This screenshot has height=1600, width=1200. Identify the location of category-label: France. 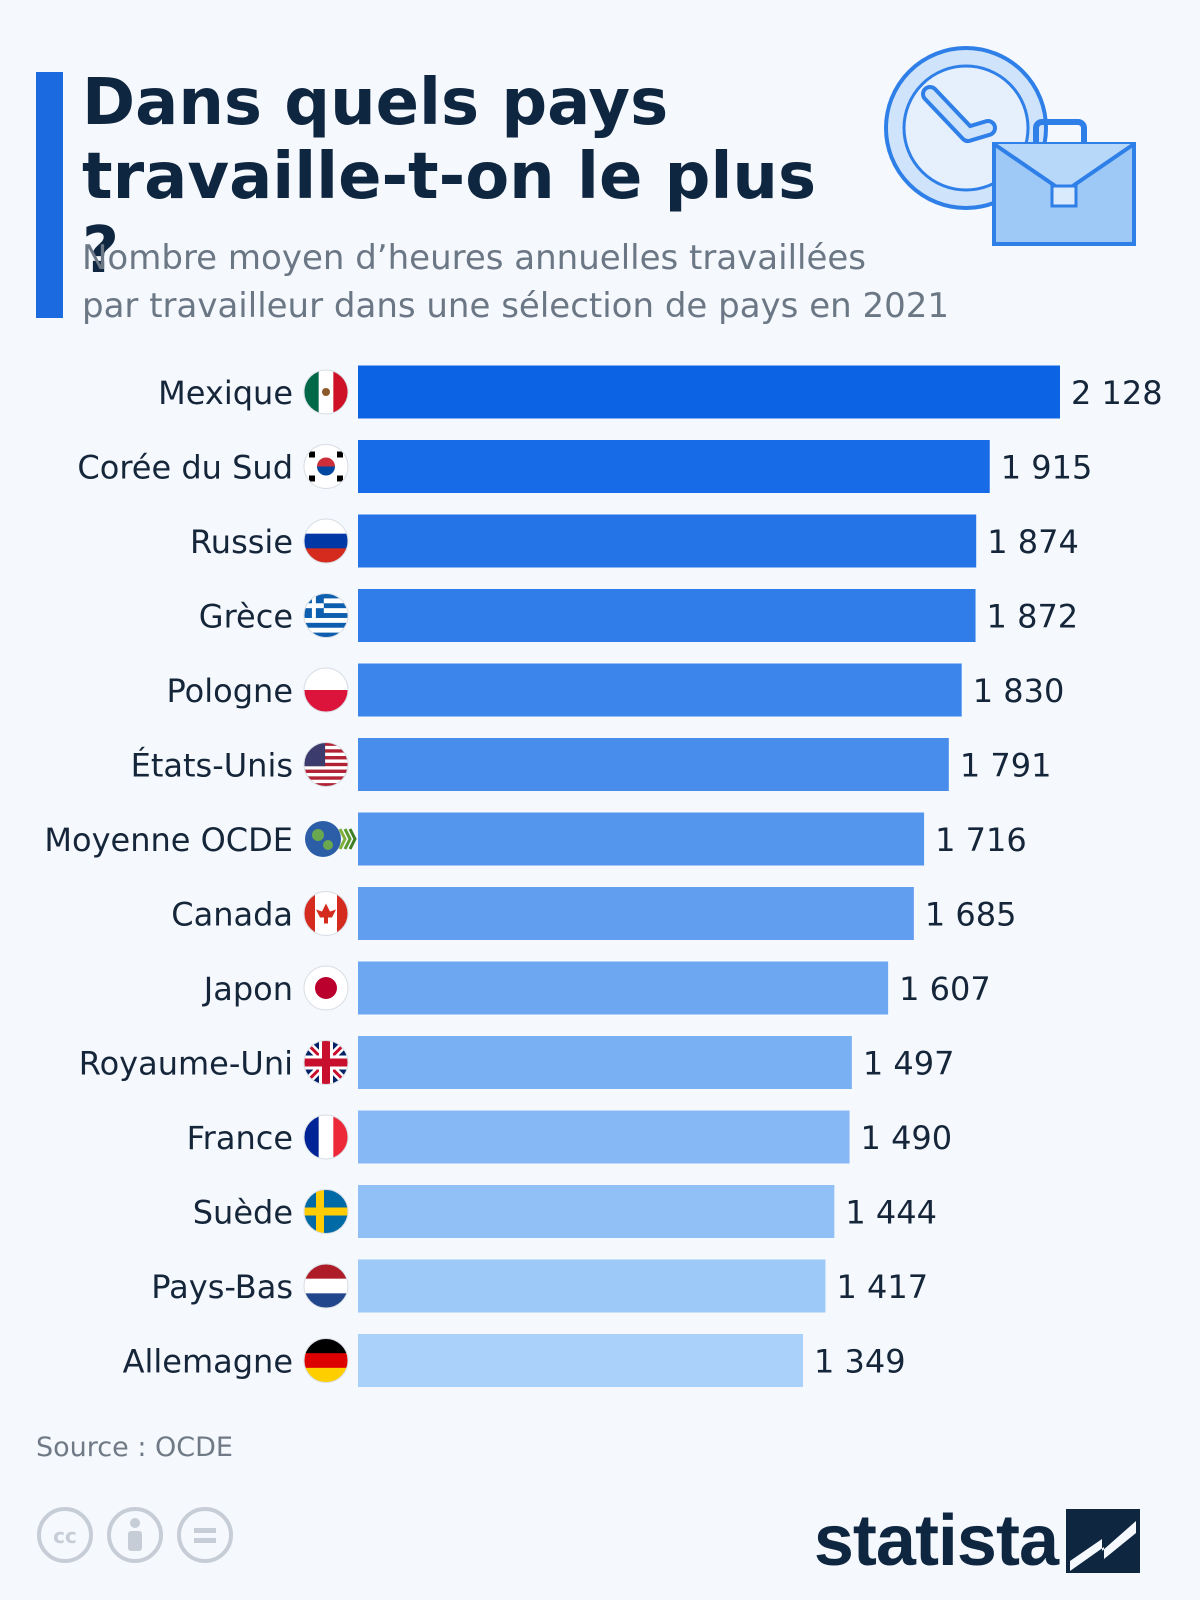
(240, 1138).